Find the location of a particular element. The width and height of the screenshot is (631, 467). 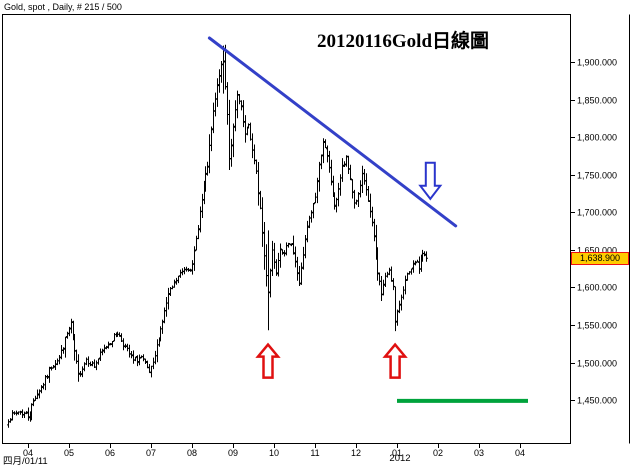

price-tick-label: 1,900.000 is located at coordinates (597, 63).